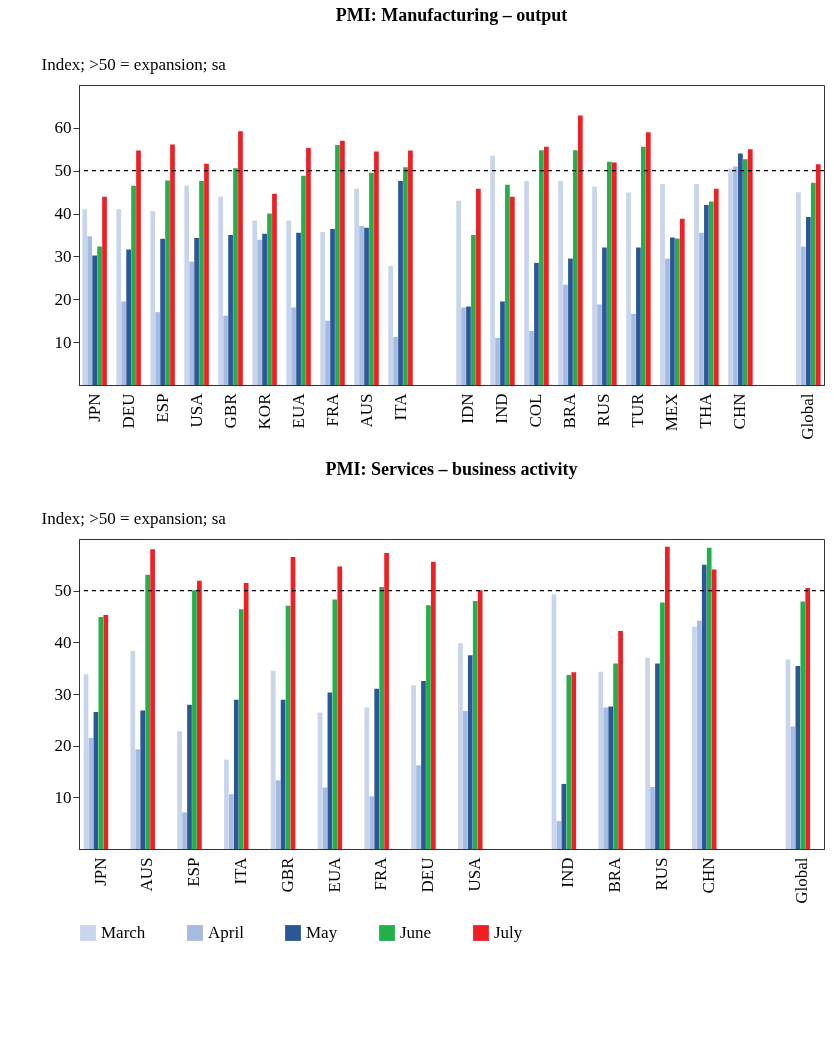  I want to click on x-tick-label: MEX, so click(672, 412).